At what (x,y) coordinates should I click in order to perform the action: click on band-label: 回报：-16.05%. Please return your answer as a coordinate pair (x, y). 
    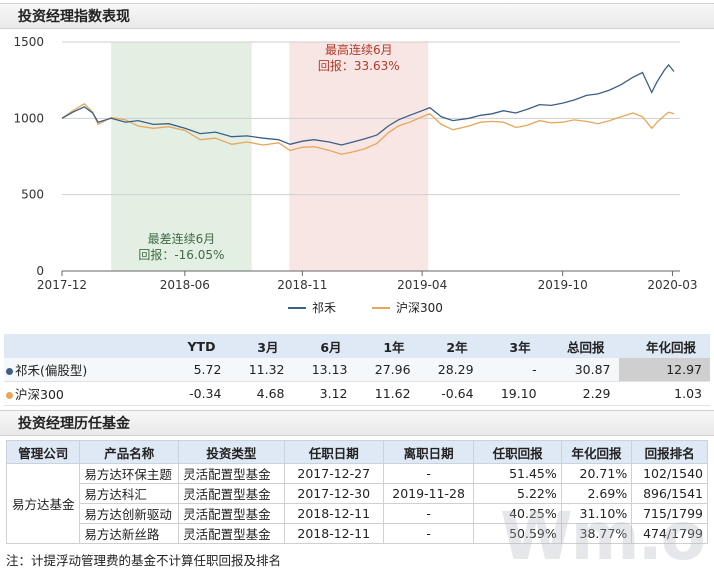
    Looking at the image, I should click on (181, 254).